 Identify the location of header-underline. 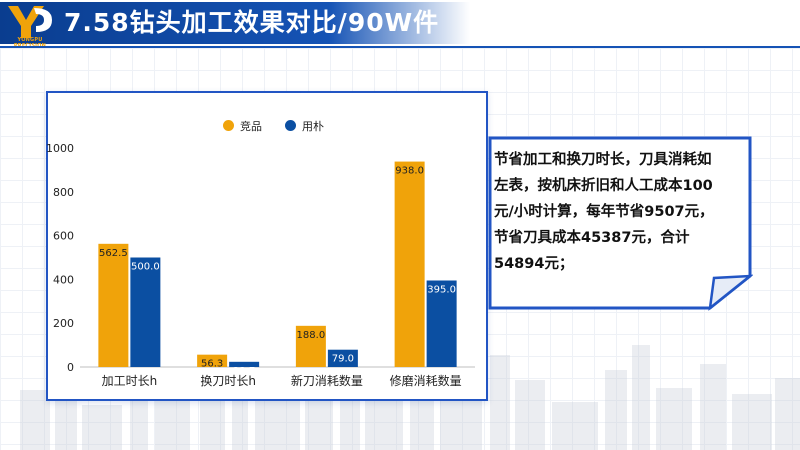
(400, 47).